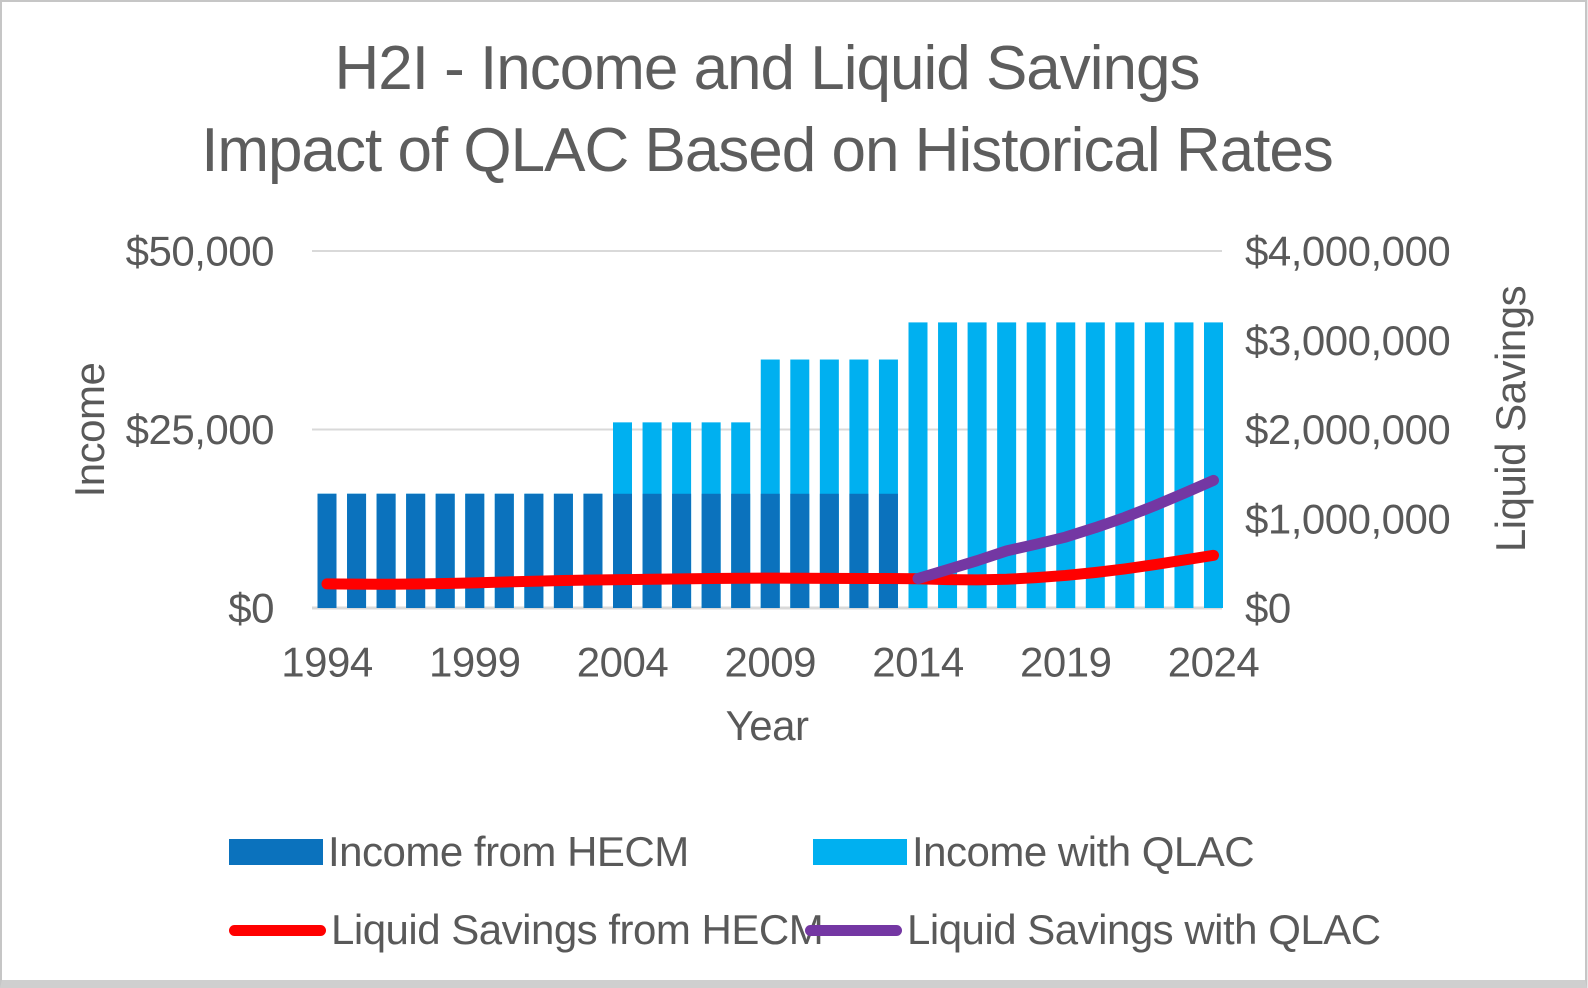  I want to click on bar-income-hecm-1997, so click(416, 550).